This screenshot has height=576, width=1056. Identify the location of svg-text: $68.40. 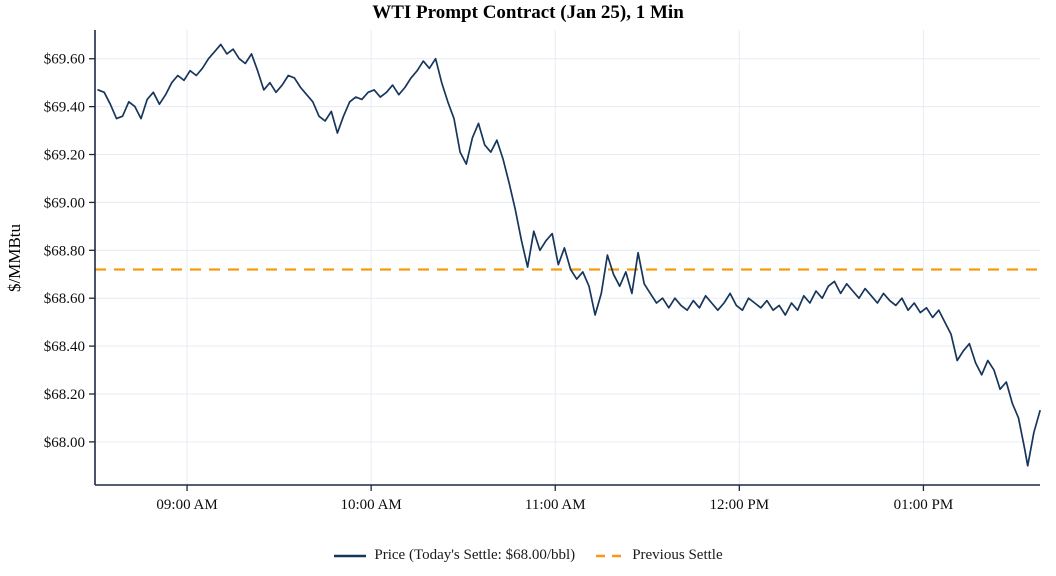
(64, 347).